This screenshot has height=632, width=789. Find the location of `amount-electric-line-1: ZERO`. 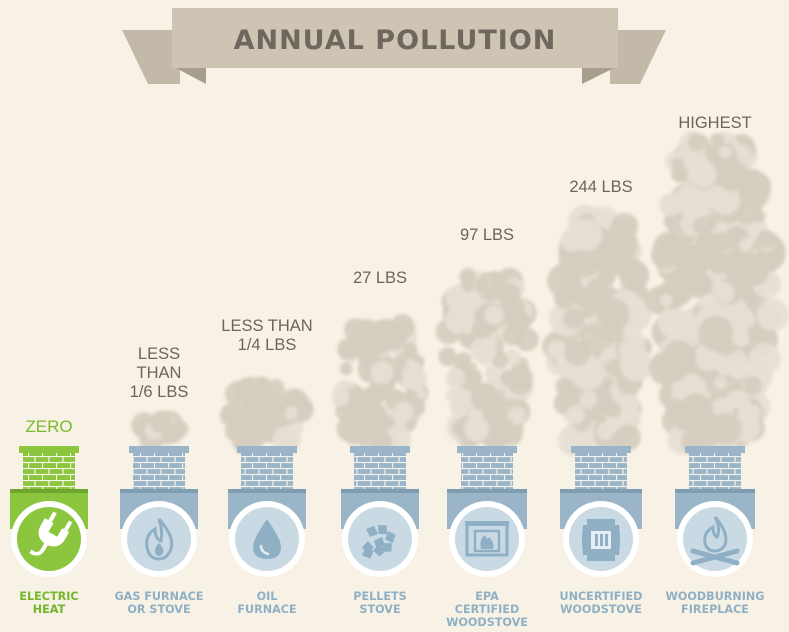

amount-electric-line-1: ZERO is located at coordinates (48, 426).